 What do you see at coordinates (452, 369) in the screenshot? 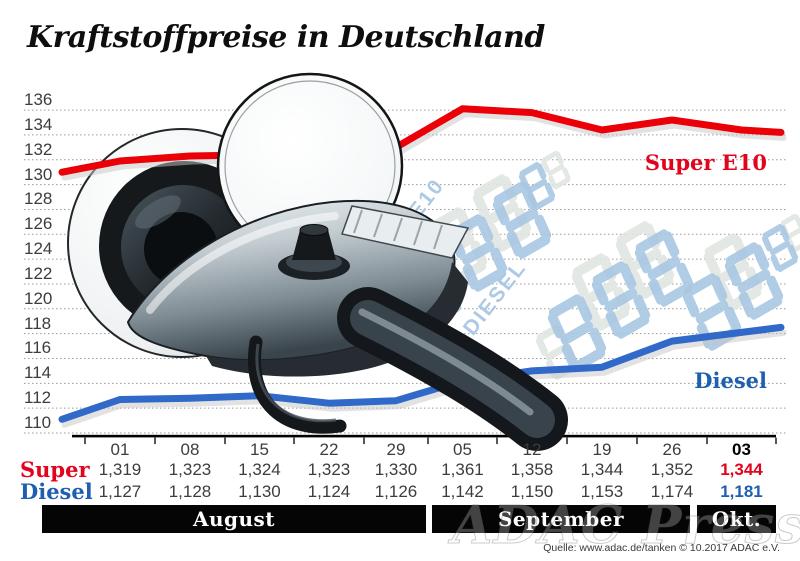
I see `nozzle-hose` at bounding box center [452, 369].